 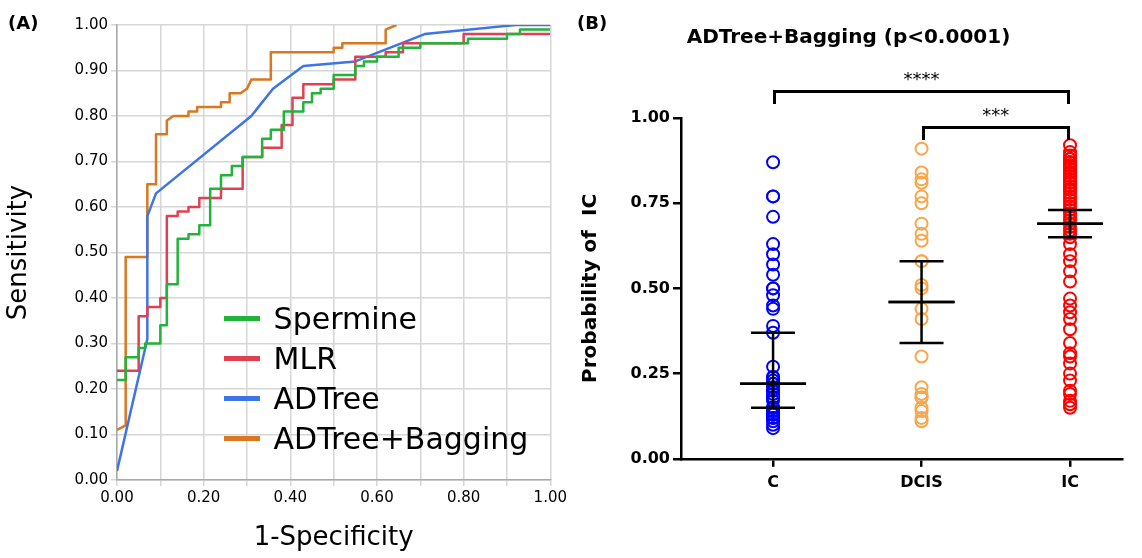 I want to click on legend-label: MLR, so click(x=305, y=358).